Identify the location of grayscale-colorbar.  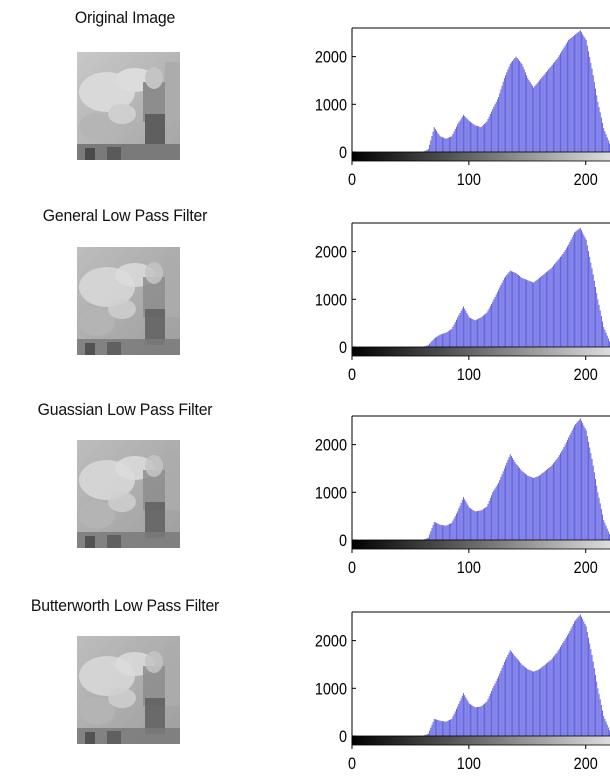
(480, 544).